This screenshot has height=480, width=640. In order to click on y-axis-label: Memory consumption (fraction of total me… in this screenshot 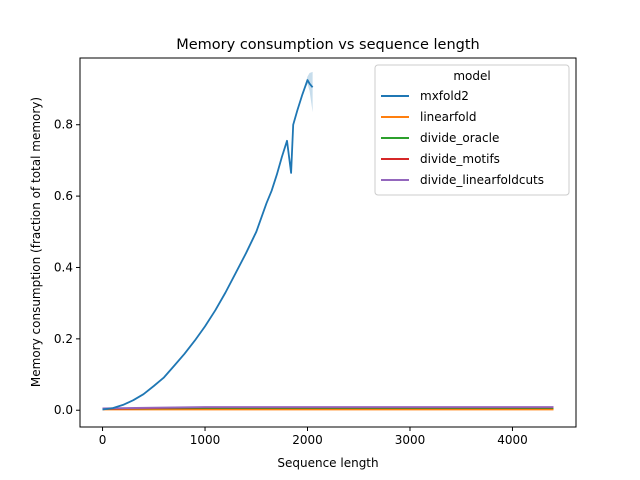, I will do `click(36, 242)`.